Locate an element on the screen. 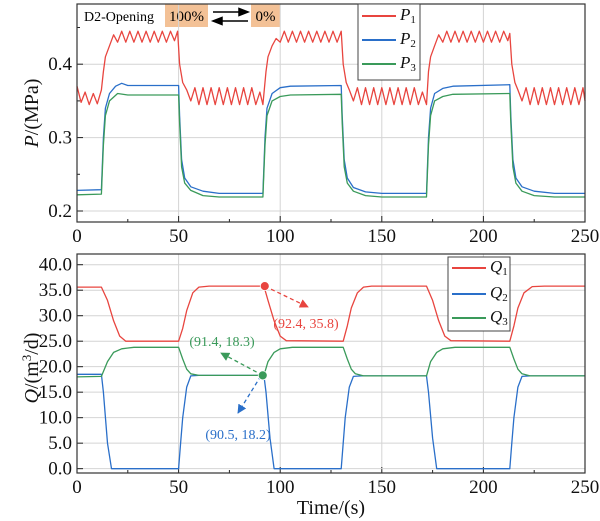  state-b-label: 0% is located at coordinates (266, 17).